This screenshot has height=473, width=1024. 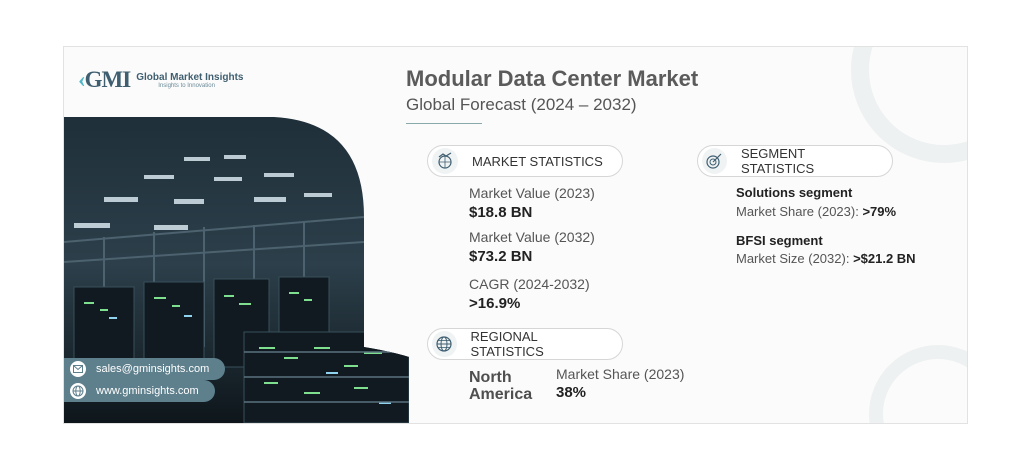 What do you see at coordinates (777, 161) in the screenshot?
I see `segment-statistics-title: SEGMENT STATISTICS` at bounding box center [777, 161].